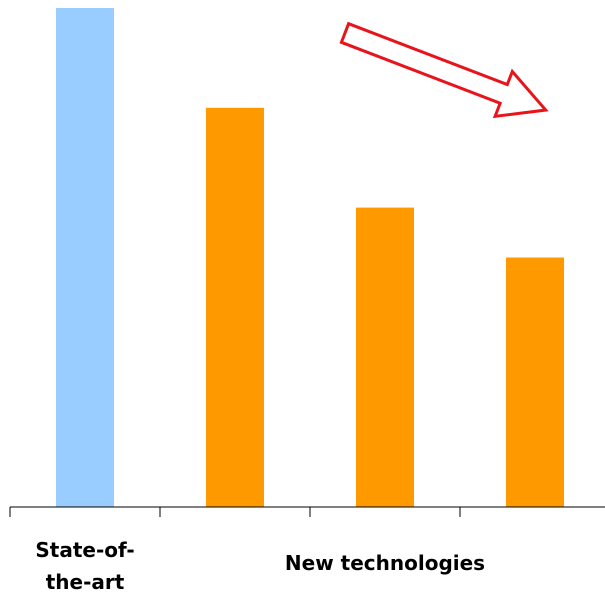 This screenshot has height=598, width=605. Describe the element at coordinates (85, 566) in the screenshot. I see `group-label: State-of-the-art` at that location.